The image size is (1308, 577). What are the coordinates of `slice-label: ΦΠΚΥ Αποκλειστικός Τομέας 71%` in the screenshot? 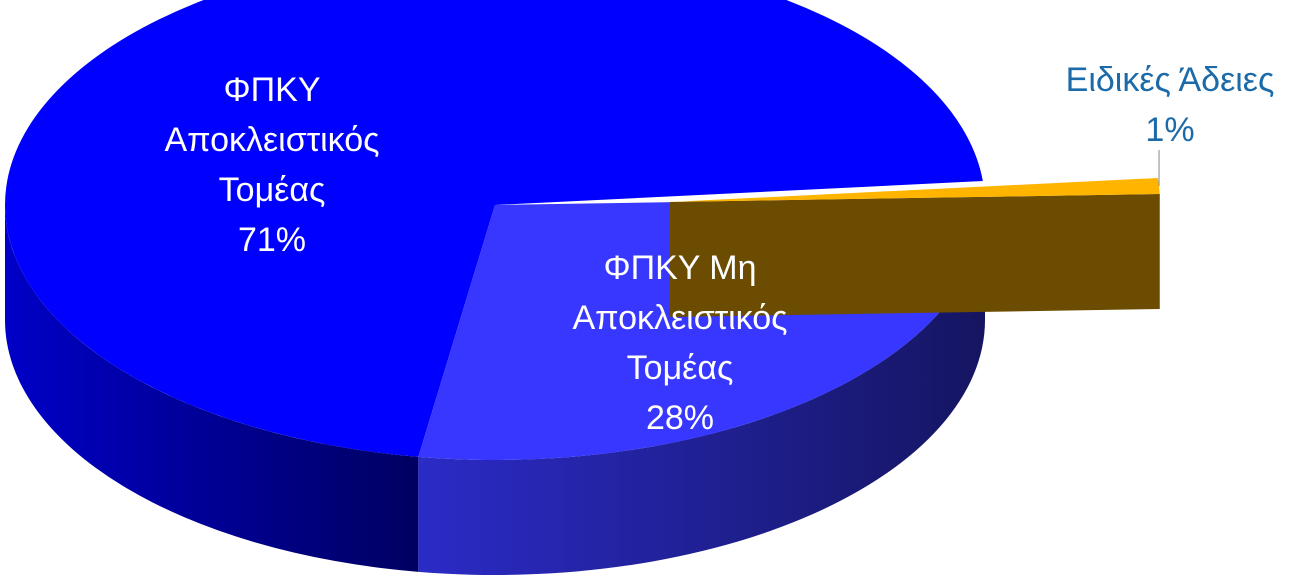 It's located at (272, 165).